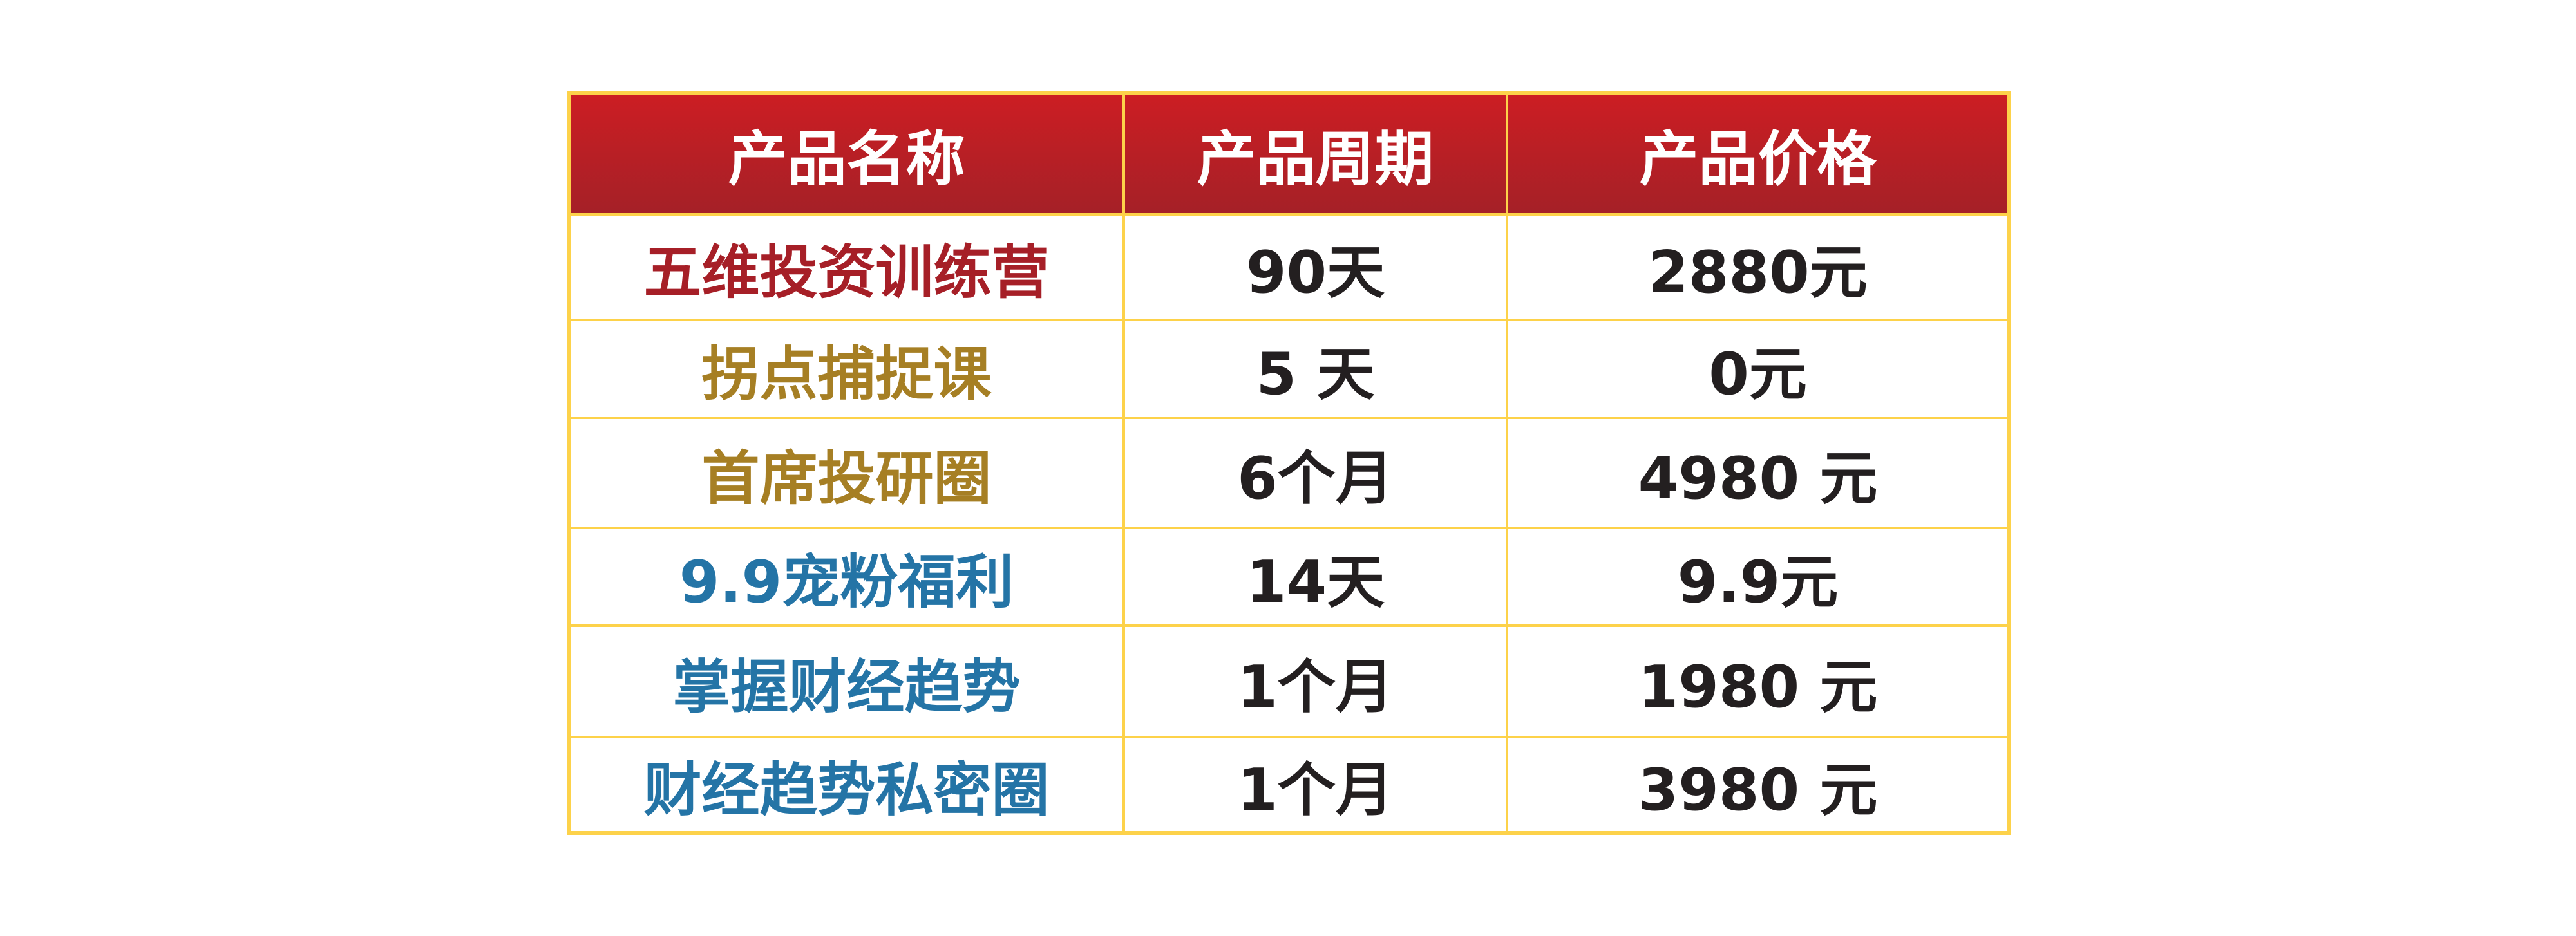 Image resolution: width=2576 pixels, height=936 pixels. I want to click on table-row: 掌握财经趋势 1个月 1980 元, so click(1289, 681).